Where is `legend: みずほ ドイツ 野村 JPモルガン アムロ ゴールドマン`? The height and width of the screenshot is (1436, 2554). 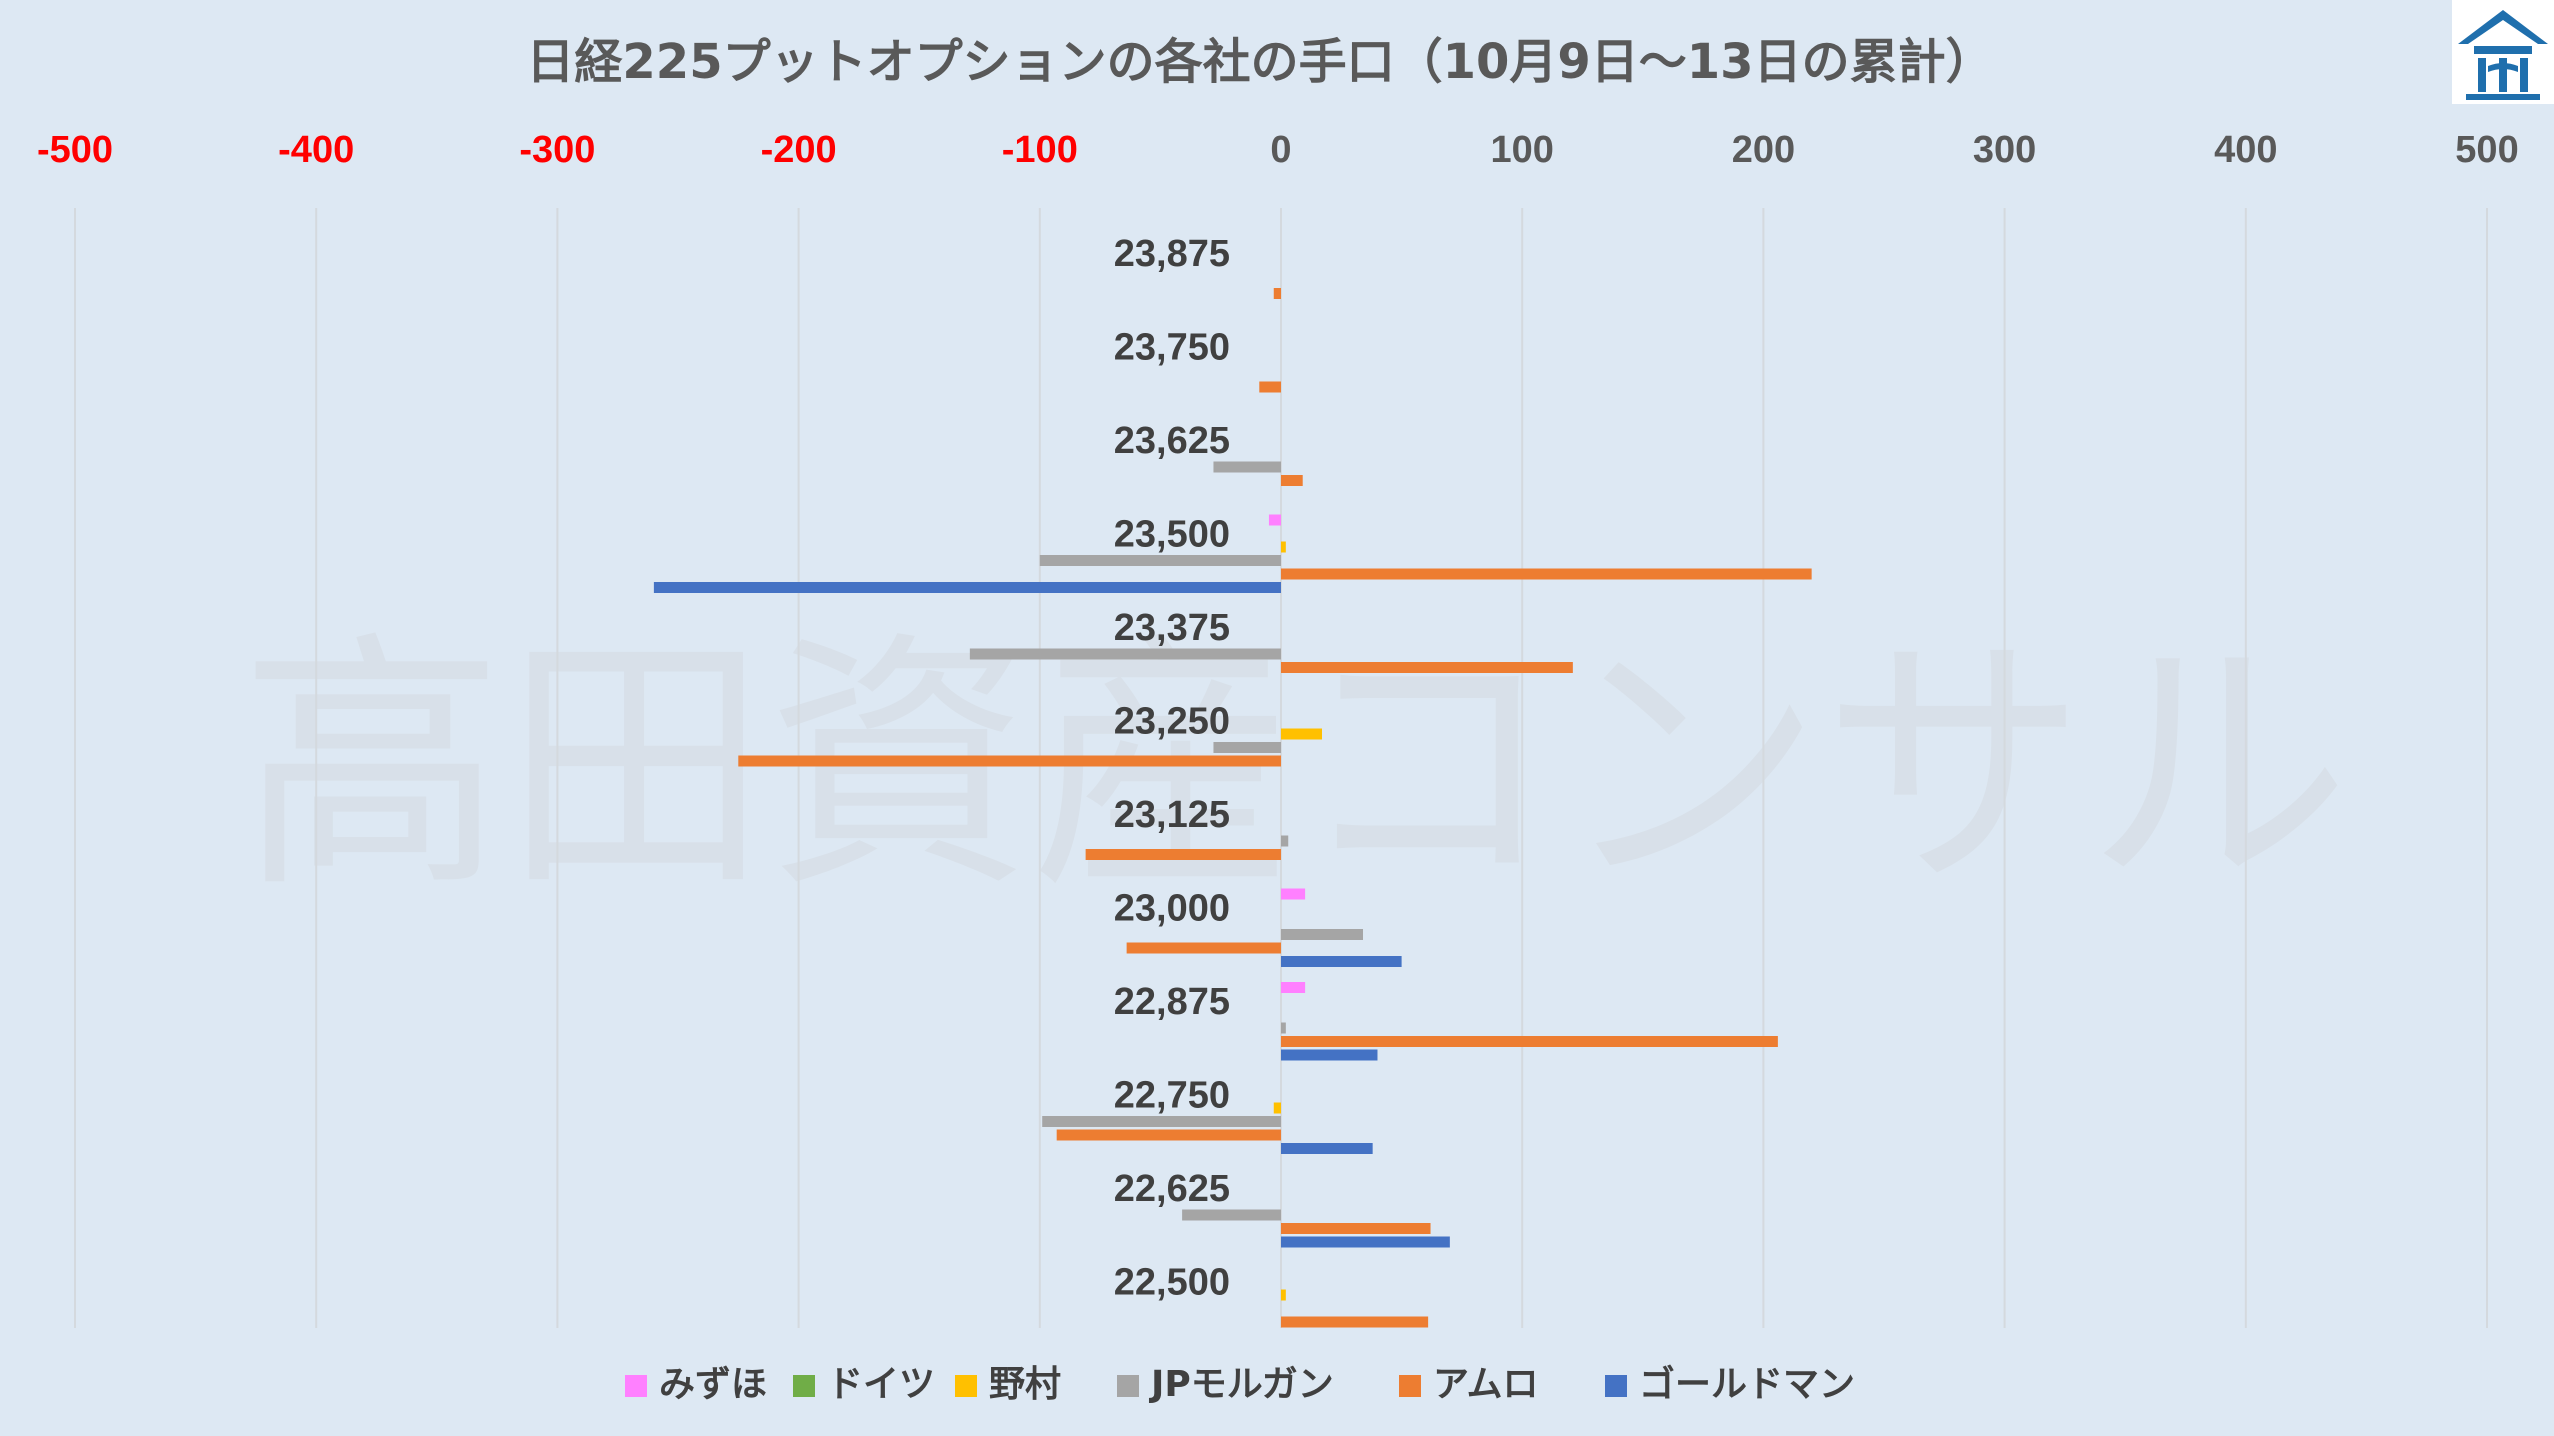 legend: みずほ ドイツ 野村 JPモルガン アムロ ゴールドマン is located at coordinates (1240, 1384).